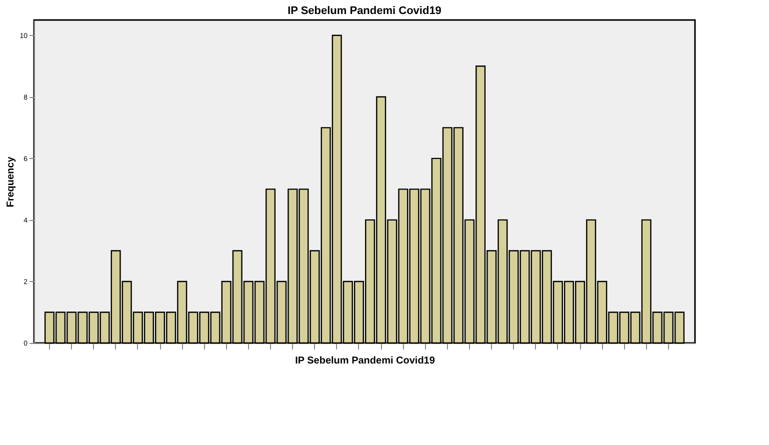 This screenshot has height=445, width=769. I want to click on y-axis-title: Frequency, so click(11, 182).